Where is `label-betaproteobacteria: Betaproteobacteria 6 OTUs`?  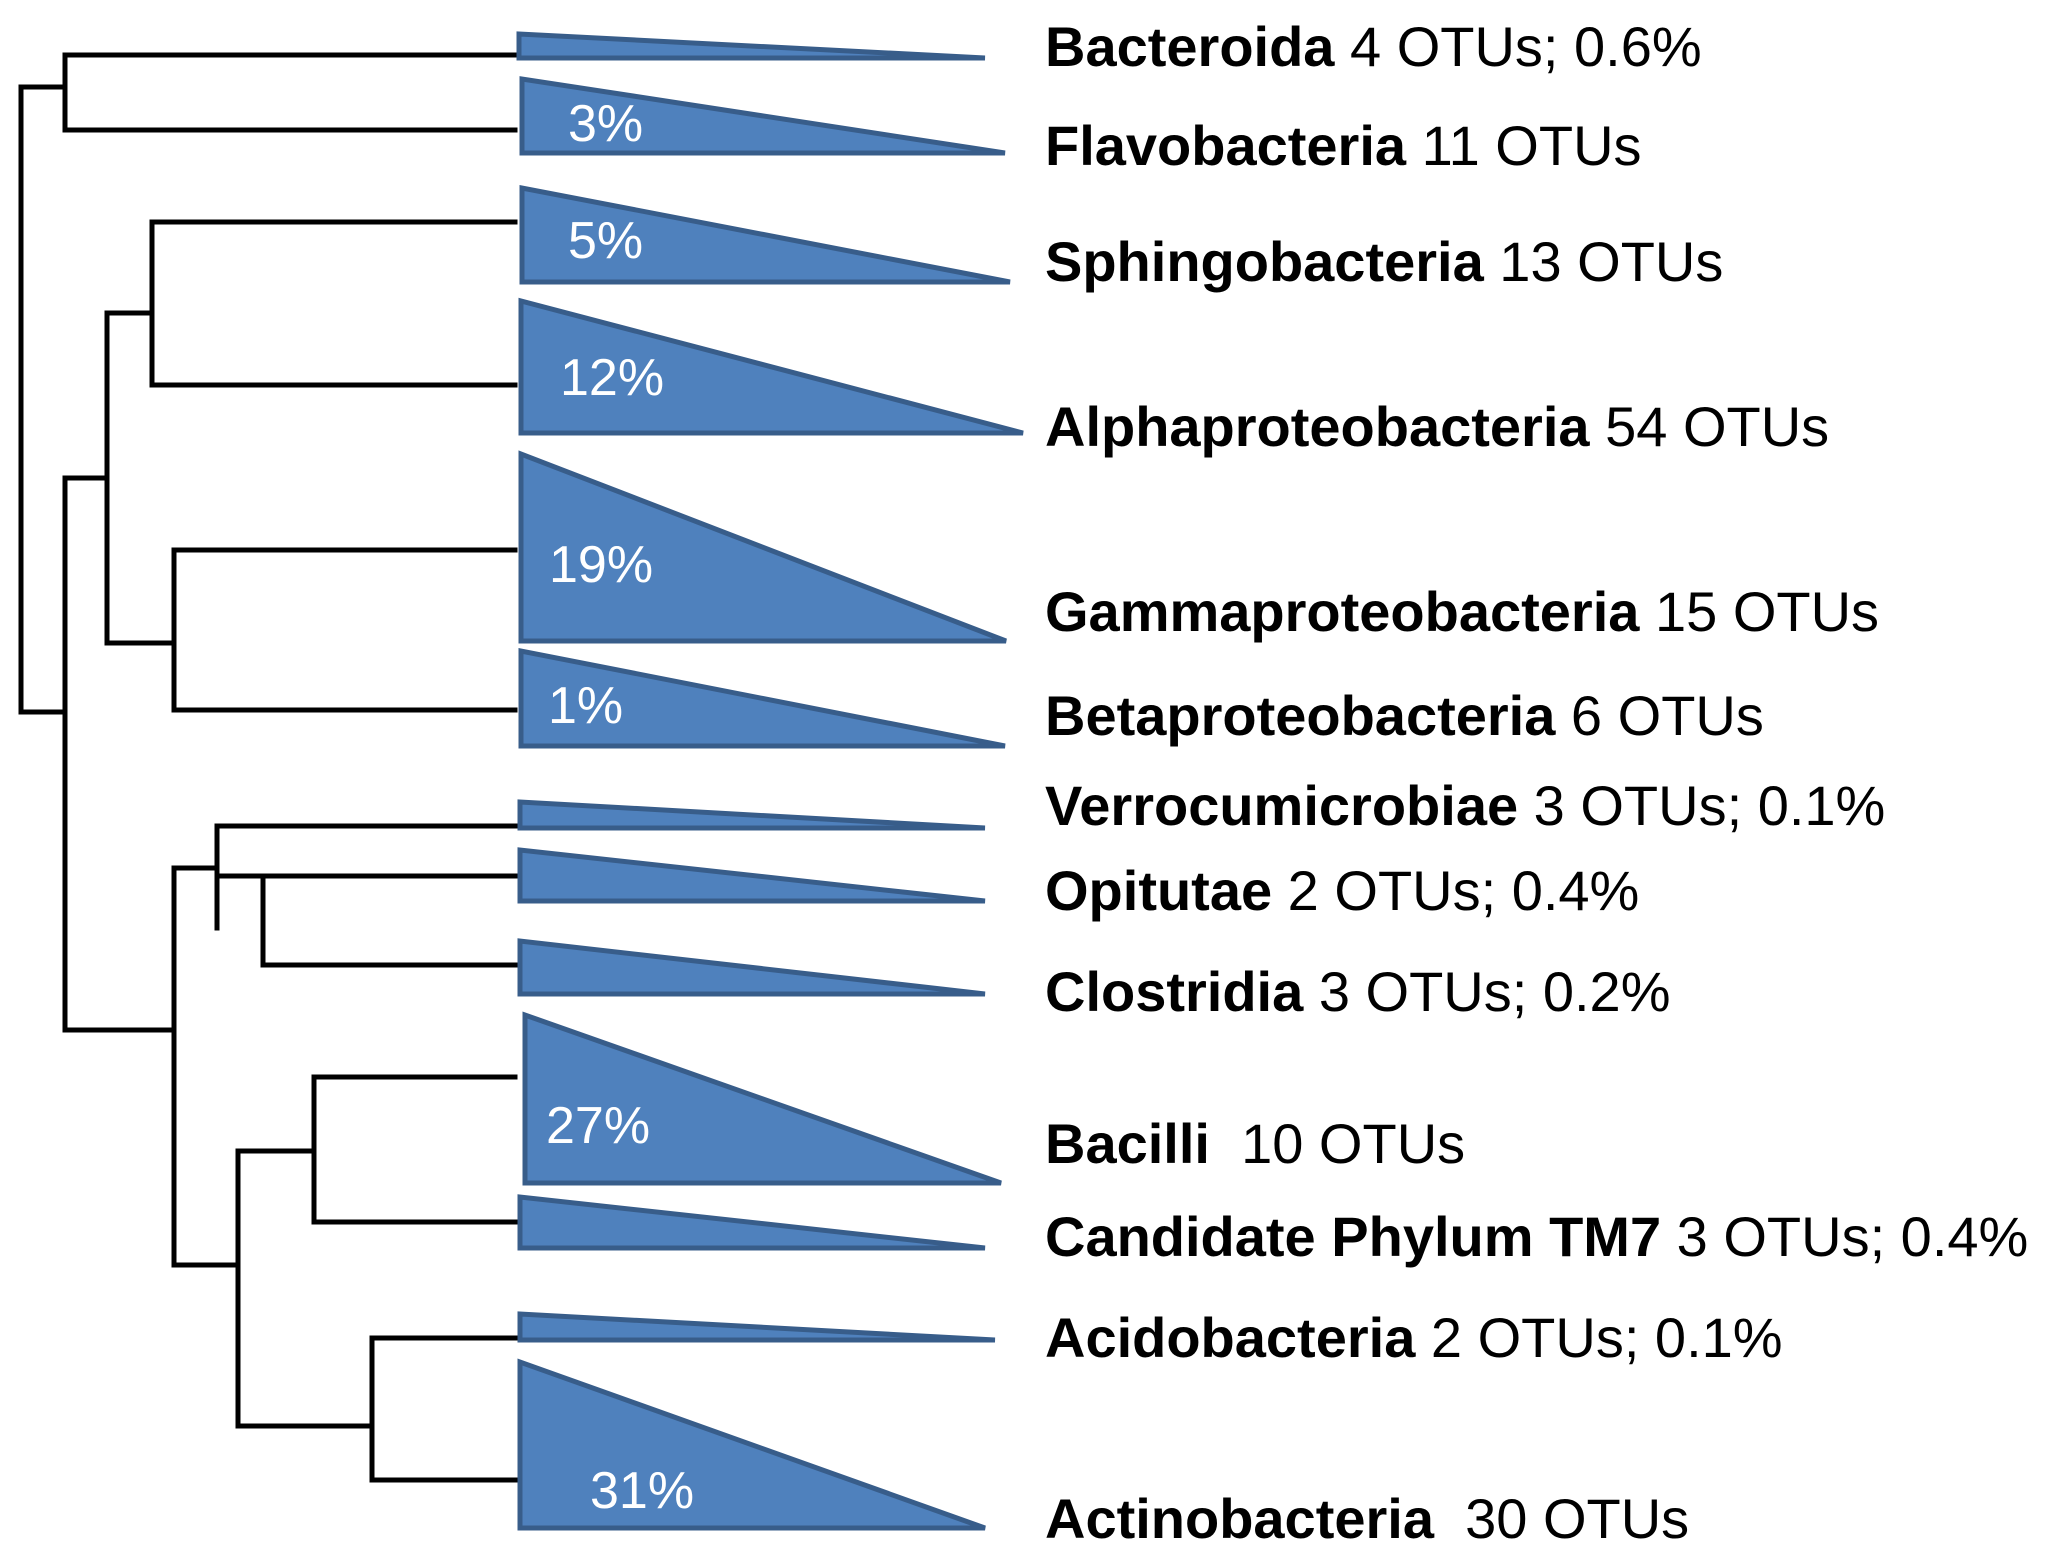 label-betaproteobacteria: Betaproteobacteria 6 OTUs is located at coordinates (1404, 715).